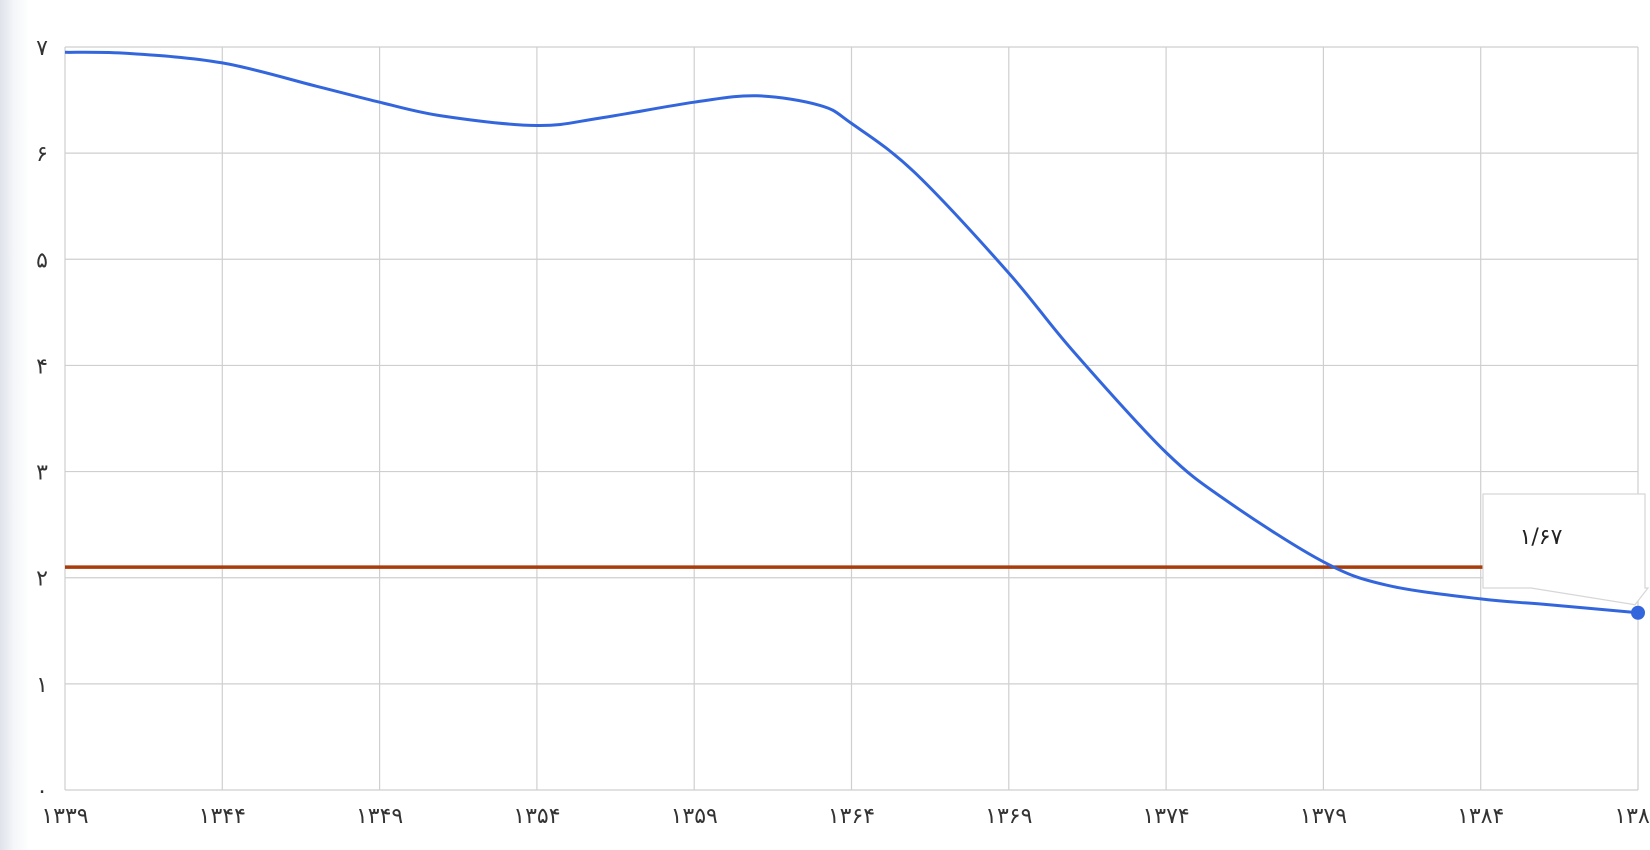 The image size is (1650, 850). What do you see at coordinates (1632, 816) in the screenshot?
I see `x-tick-label: ۱۳۸۹` at bounding box center [1632, 816].